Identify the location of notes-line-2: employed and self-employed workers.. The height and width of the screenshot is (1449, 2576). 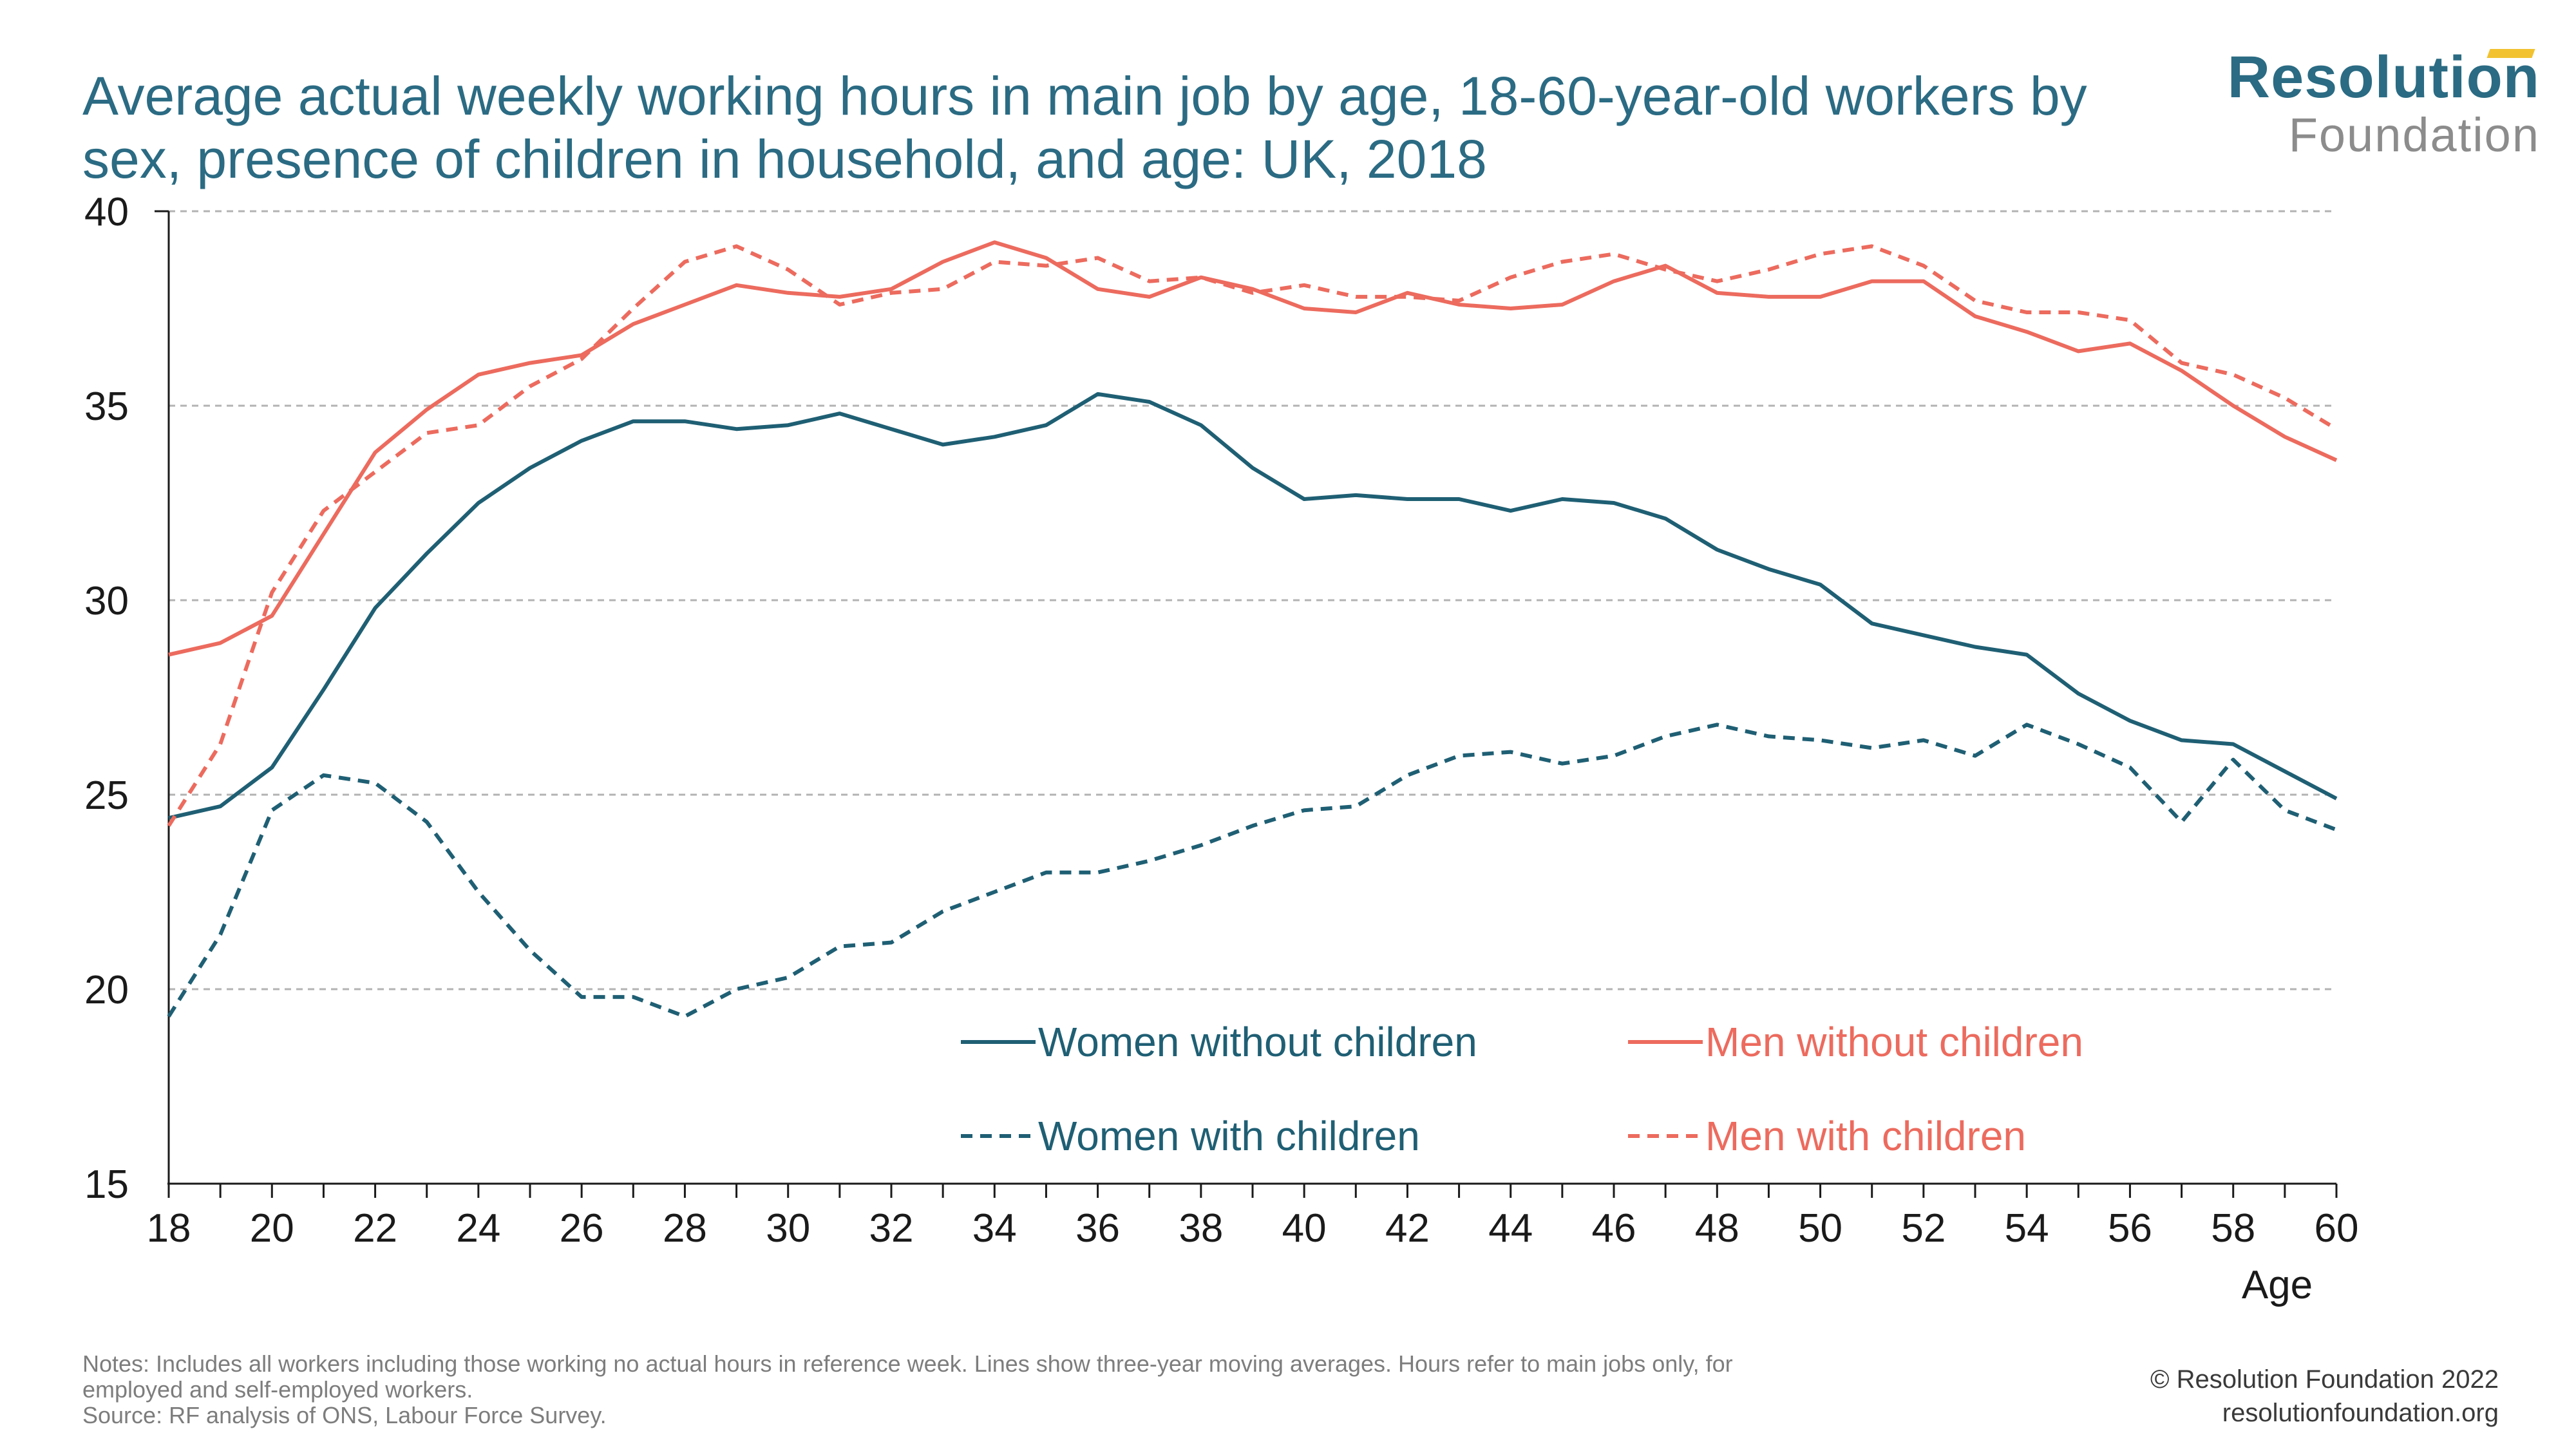
(277, 1389).